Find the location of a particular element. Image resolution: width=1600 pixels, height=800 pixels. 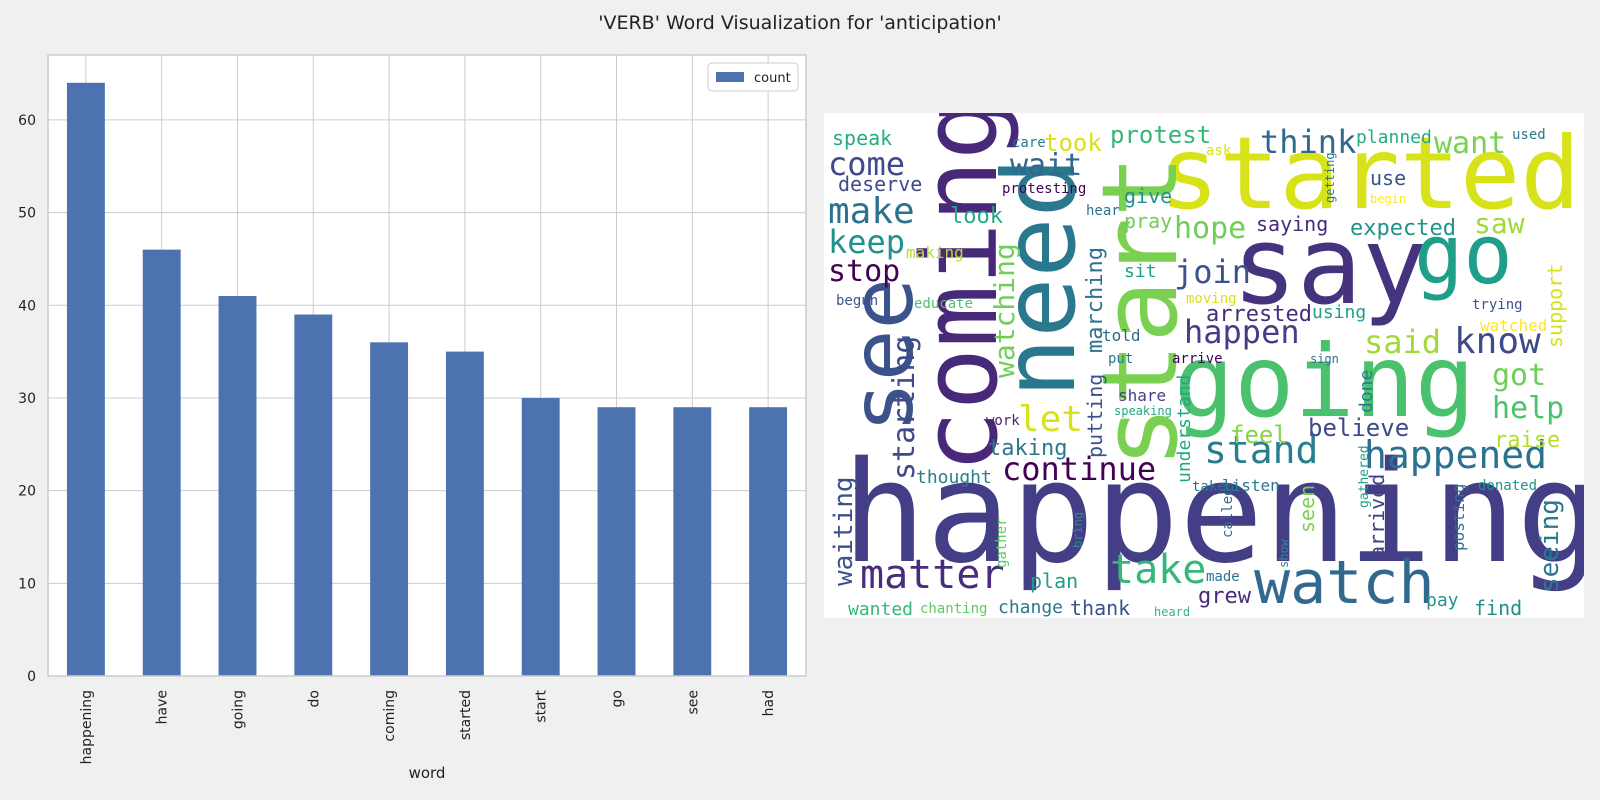

cloud-word: start is located at coordinates (1140, 311).